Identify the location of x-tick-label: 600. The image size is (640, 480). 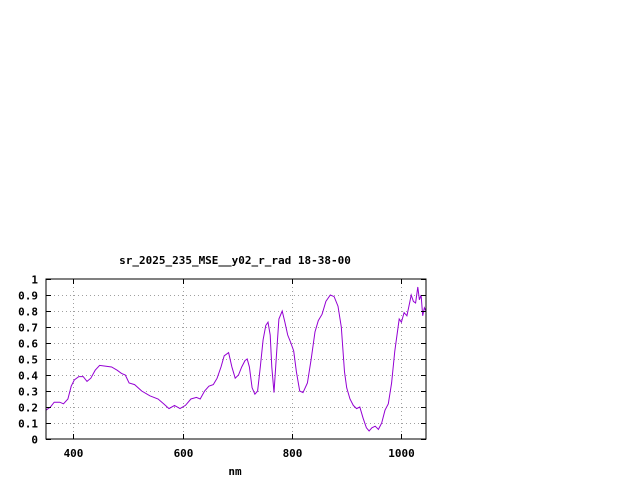
(184, 453).